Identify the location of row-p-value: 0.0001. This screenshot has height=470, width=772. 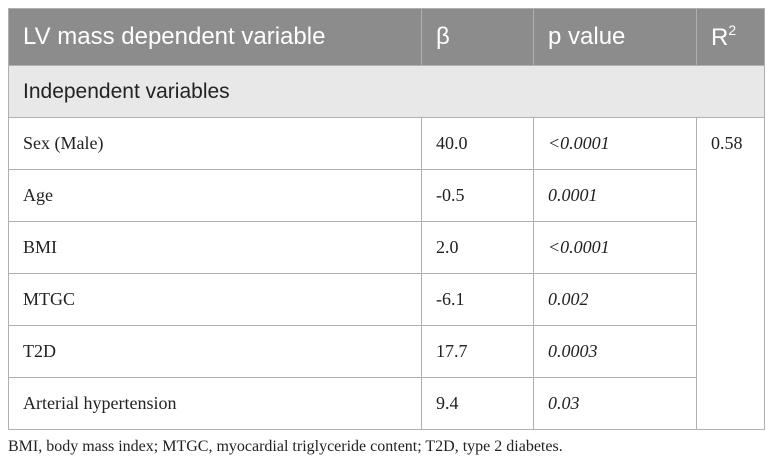
(615, 195).